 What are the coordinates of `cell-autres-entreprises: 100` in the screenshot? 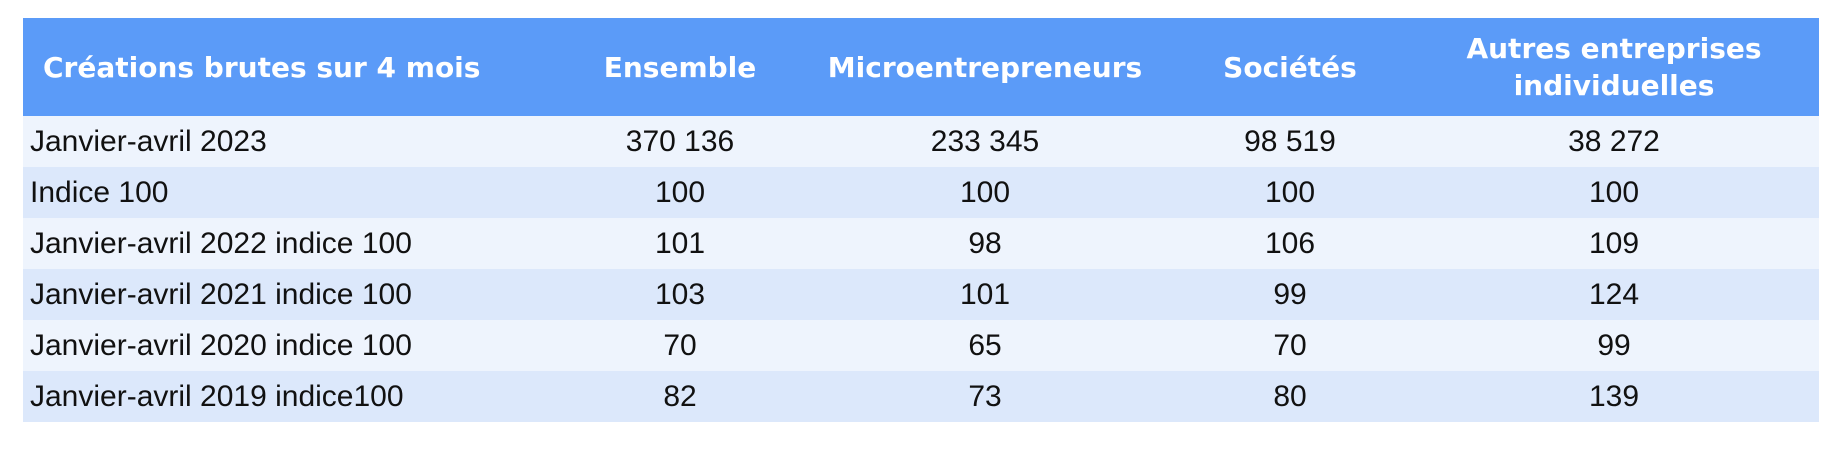 It's located at (1614, 192).